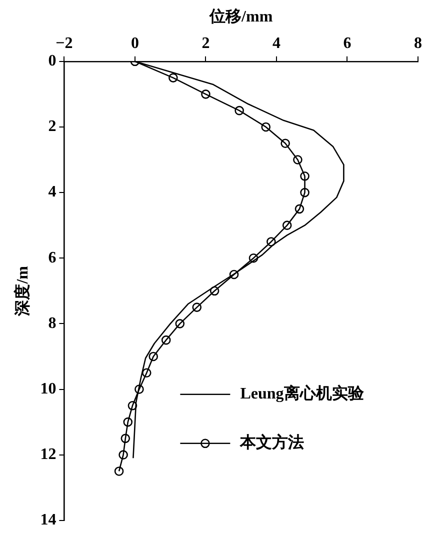  I want to click on x-tick-label: 8, so click(418, 43).